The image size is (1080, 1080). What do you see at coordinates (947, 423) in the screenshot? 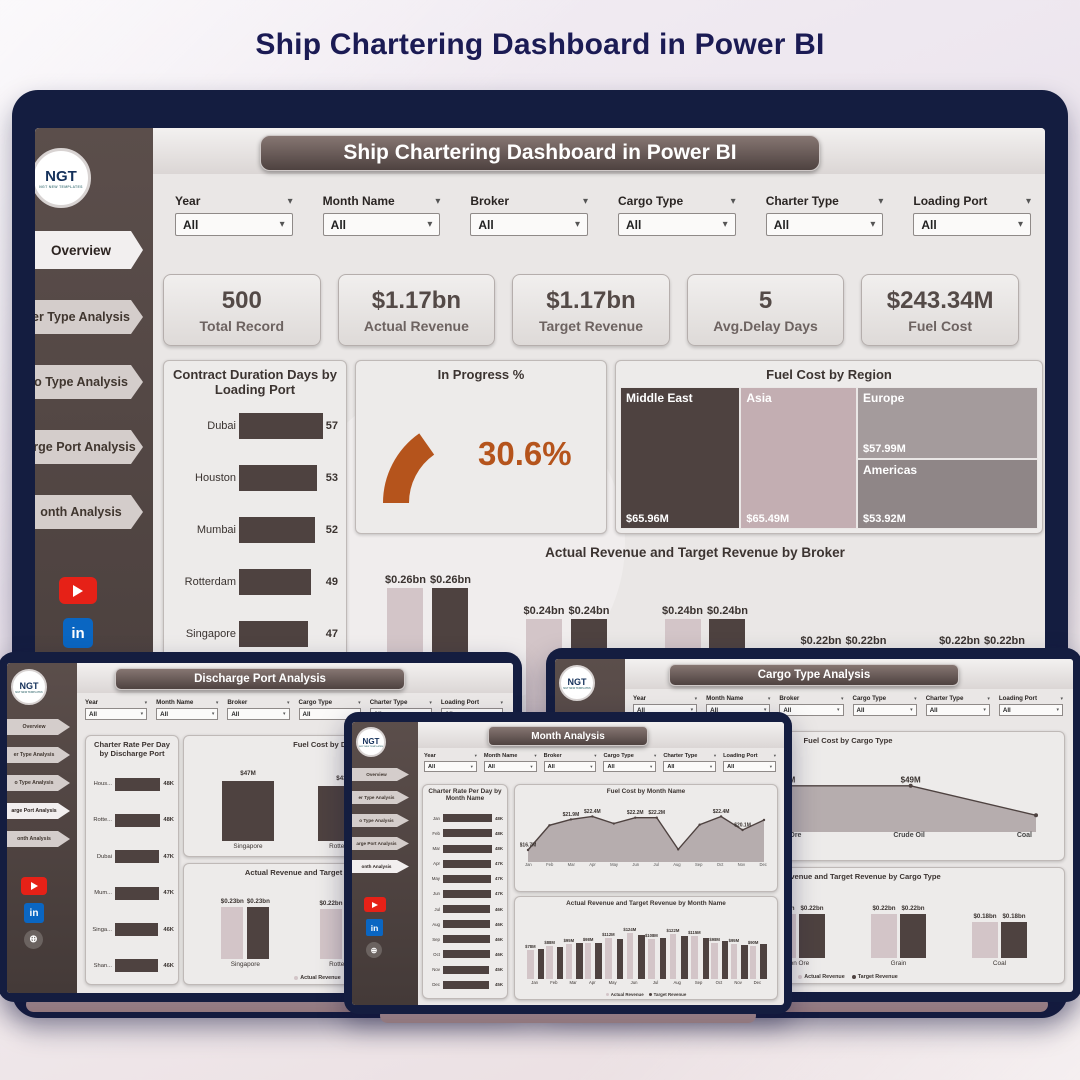
I see `treemap-cell: Europe $57.99M` at bounding box center [947, 423].